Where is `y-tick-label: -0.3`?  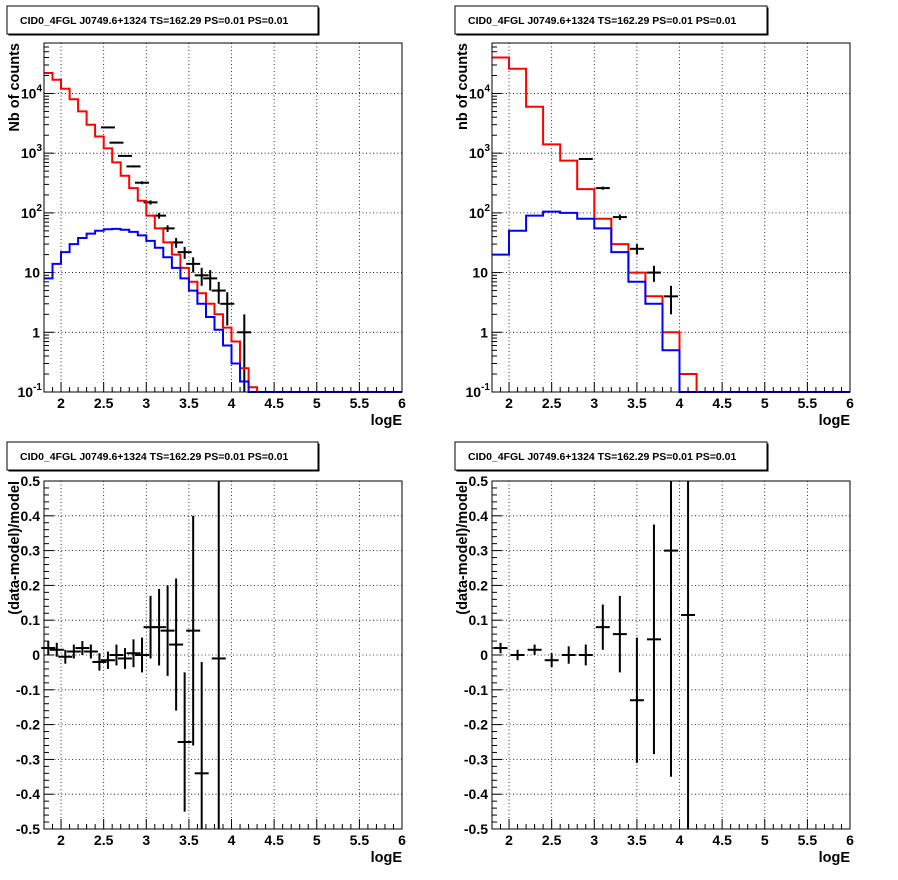
y-tick-label: -0.3 is located at coordinates (476, 759).